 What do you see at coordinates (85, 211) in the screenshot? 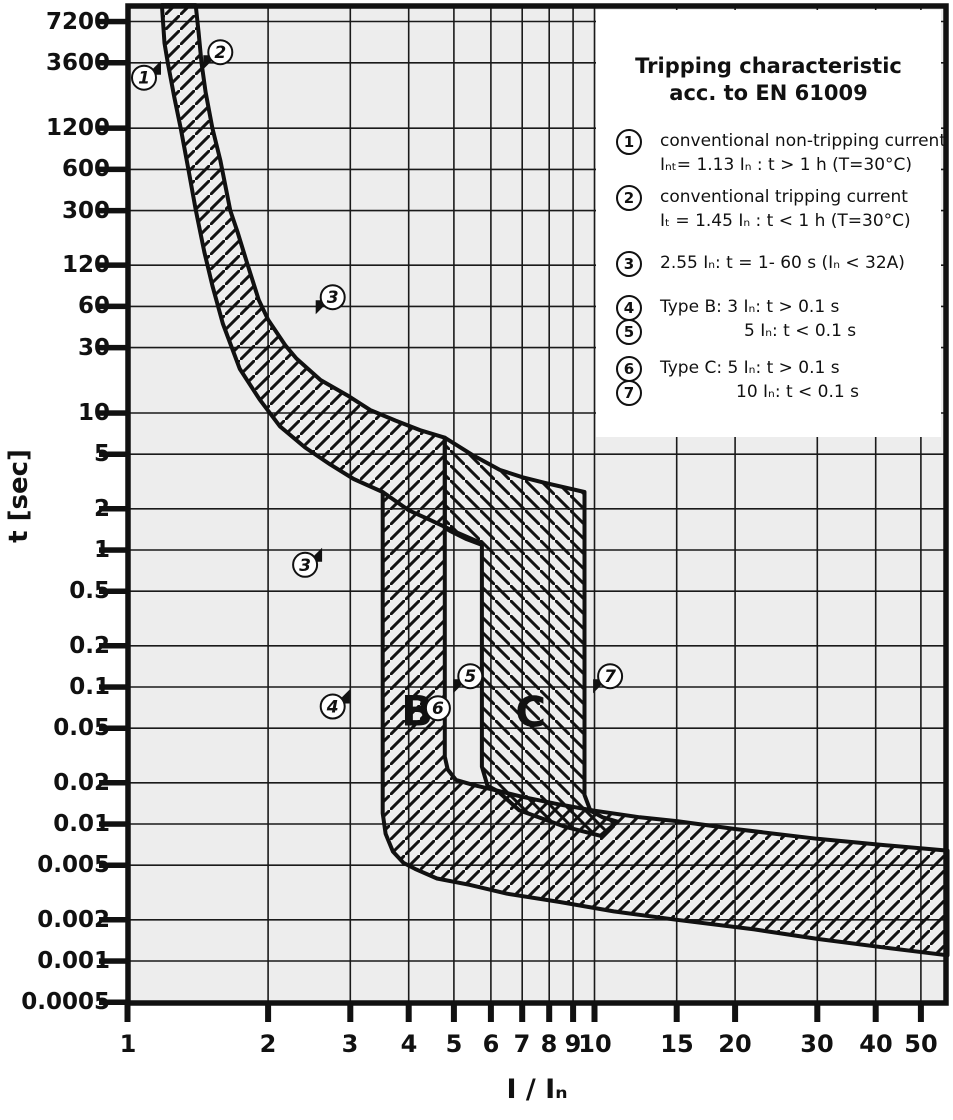
I see `y-tick-label-300: 300` at bounding box center [85, 211].